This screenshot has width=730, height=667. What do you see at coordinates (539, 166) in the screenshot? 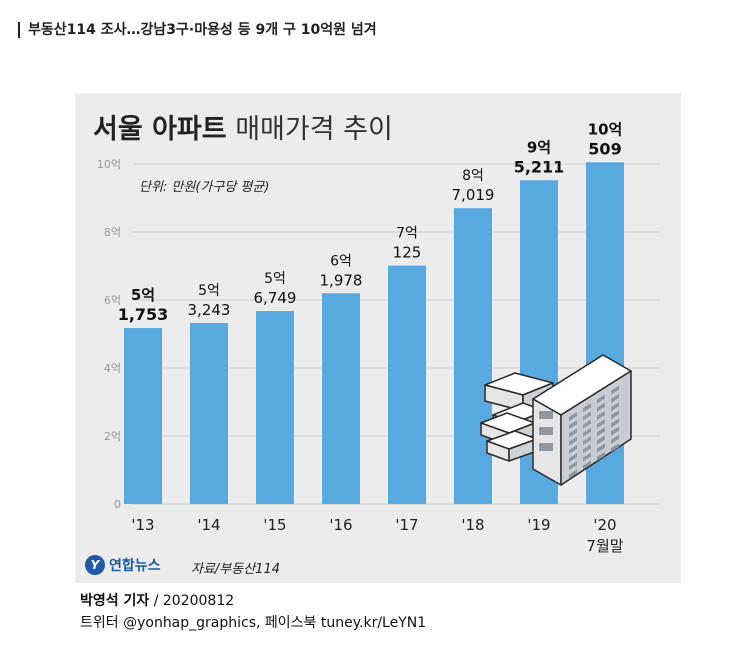
I see `data-label-man: 5,211` at bounding box center [539, 166].